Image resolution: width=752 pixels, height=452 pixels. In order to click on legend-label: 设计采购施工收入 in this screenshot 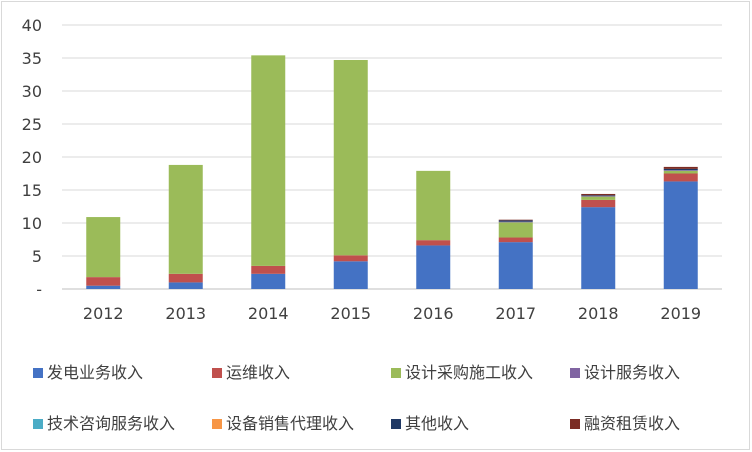, I will do `click(469, 372)`.